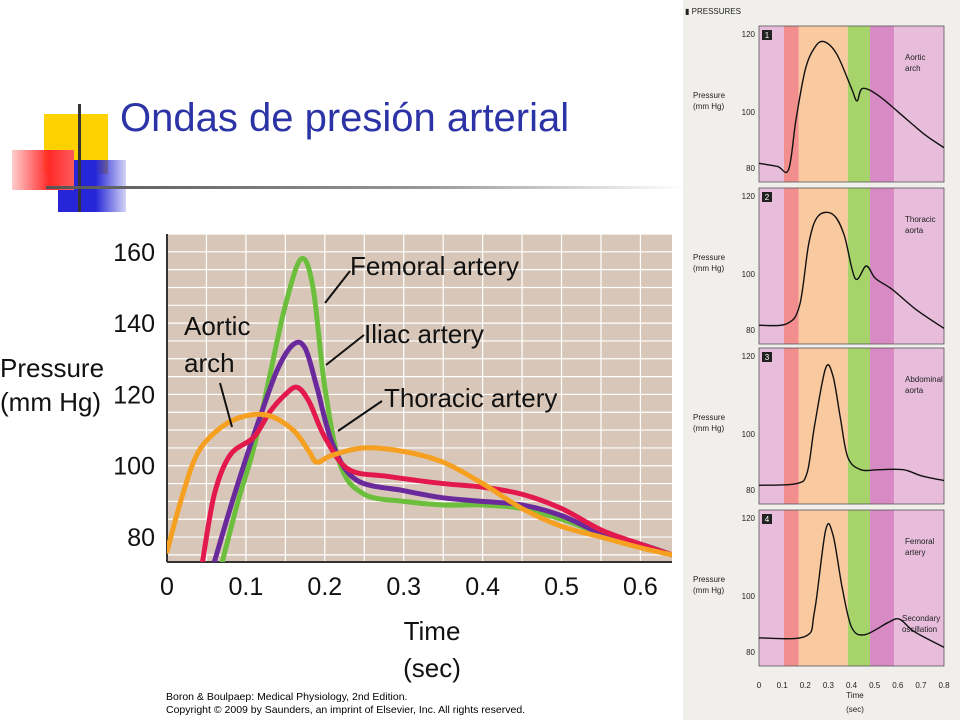  I want to click on panel-label: Thoracic, so click(920, 219).